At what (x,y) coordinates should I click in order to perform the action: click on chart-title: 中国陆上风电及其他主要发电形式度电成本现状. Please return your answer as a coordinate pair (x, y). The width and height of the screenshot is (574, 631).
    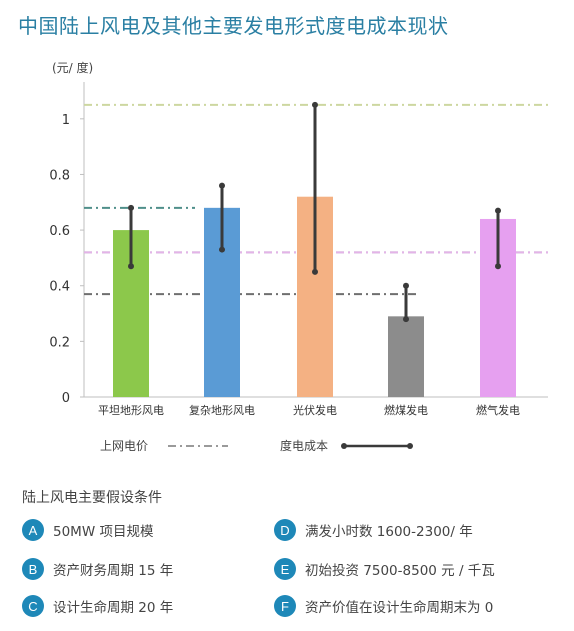
    Looking at the image, I should click on (233, 26).